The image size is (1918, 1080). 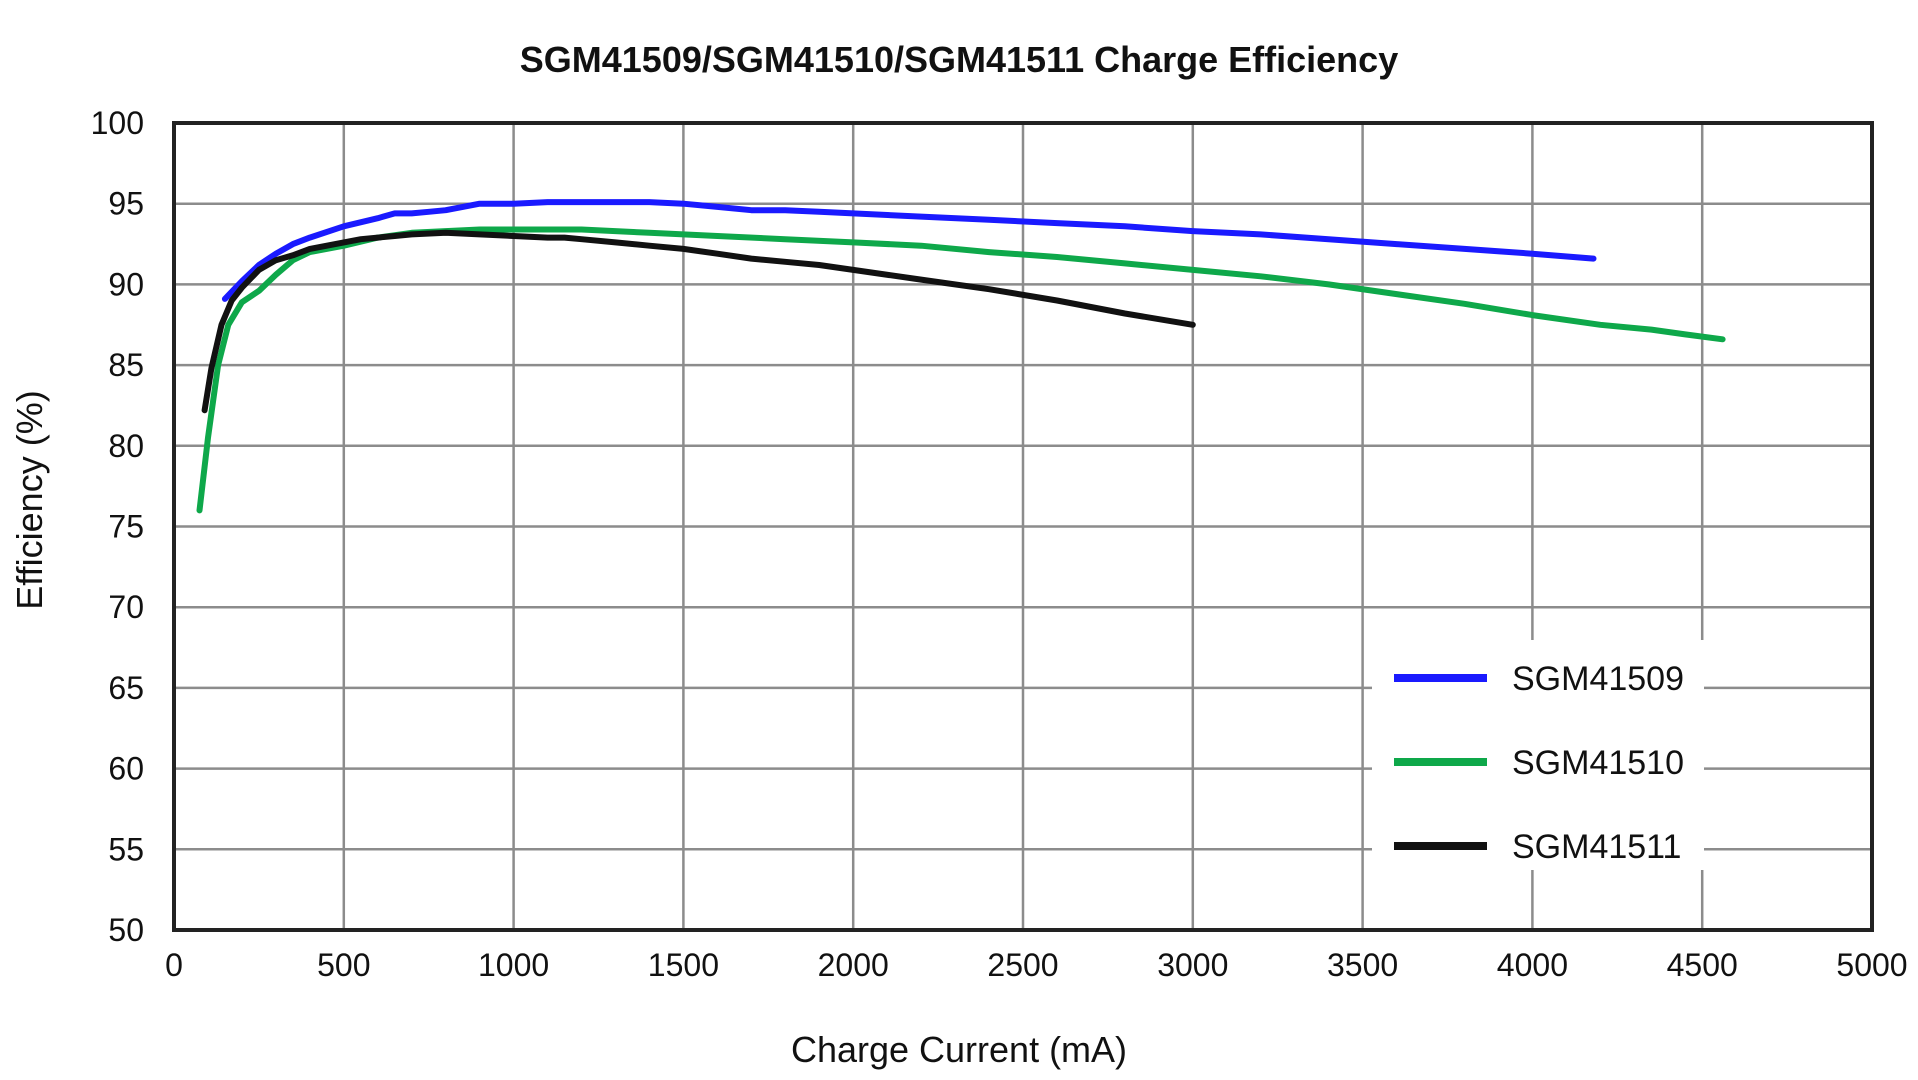 I want to click on x-tick-label: 500, so click(x=343, y=965).